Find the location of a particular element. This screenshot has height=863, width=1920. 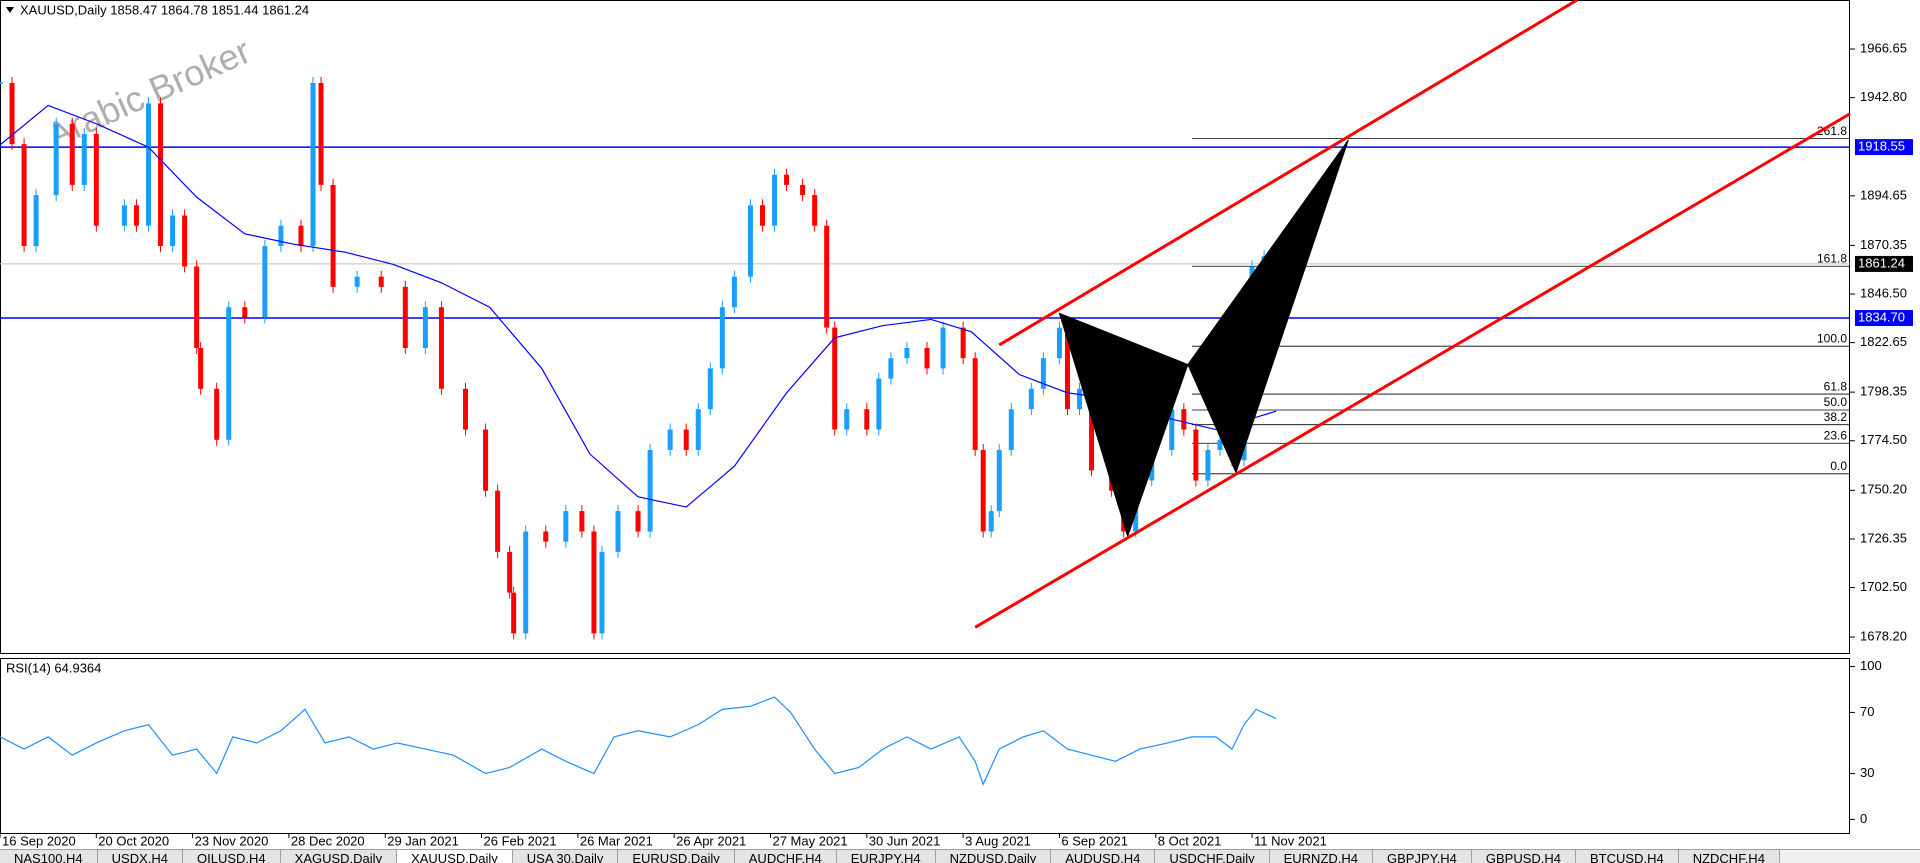

x-tick-label: 26 Apr 2021 is located at coordinates (711, 840).